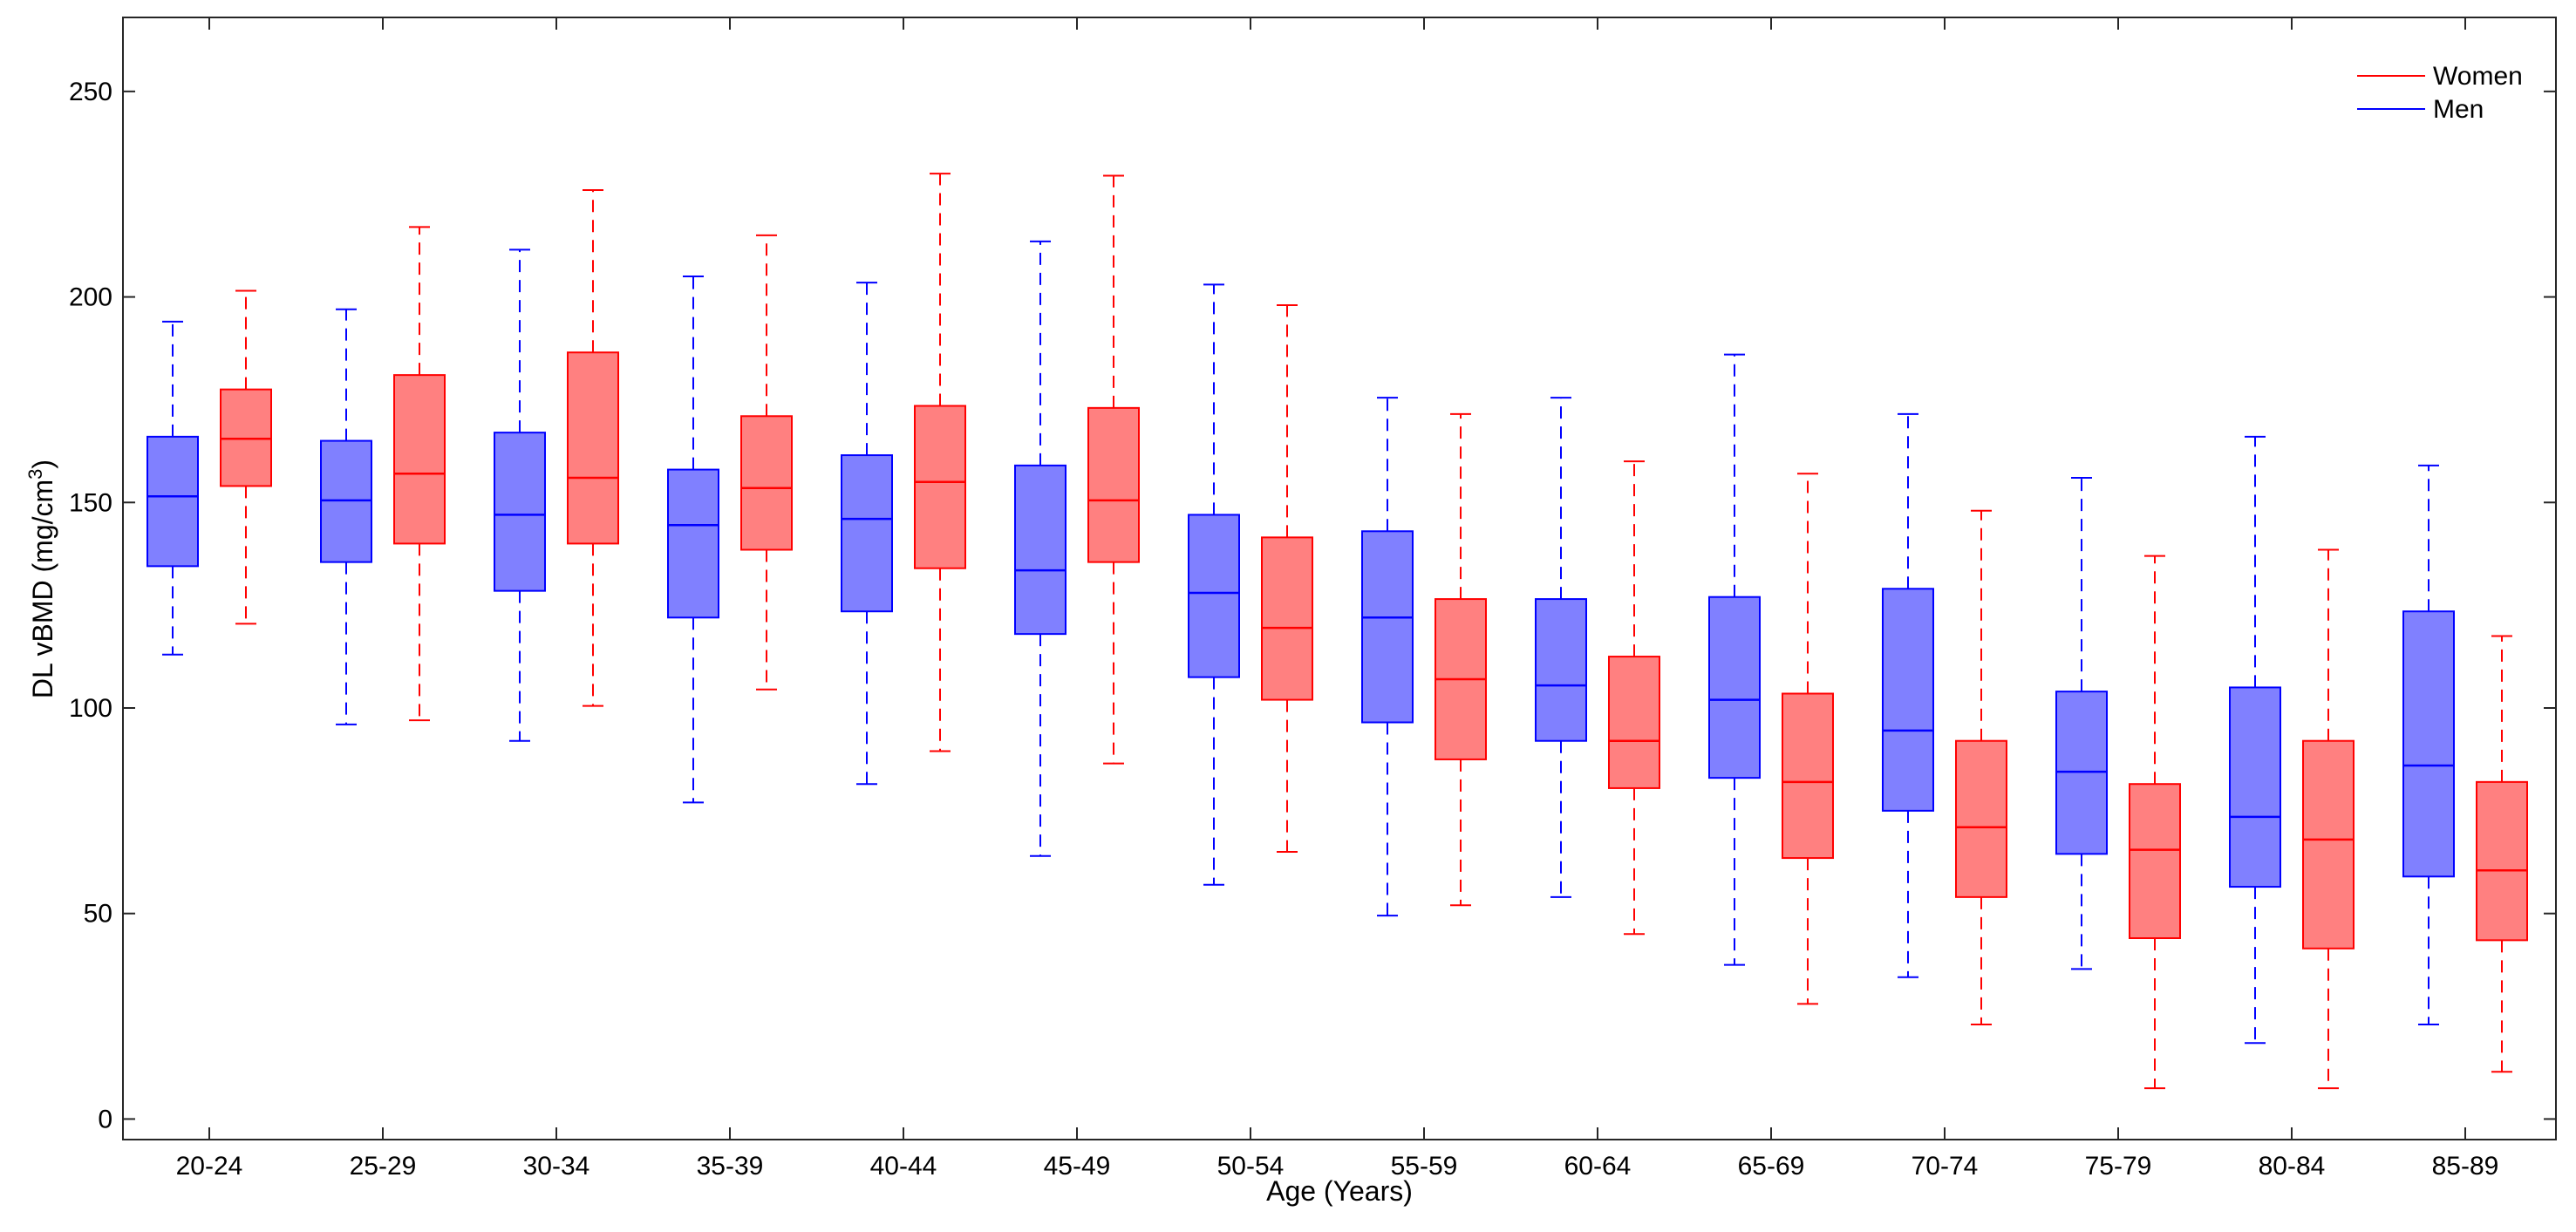 The width and height of the screenshot is (2576, 1232). I want to click on y-tick-label: 100, so click(90, 708).